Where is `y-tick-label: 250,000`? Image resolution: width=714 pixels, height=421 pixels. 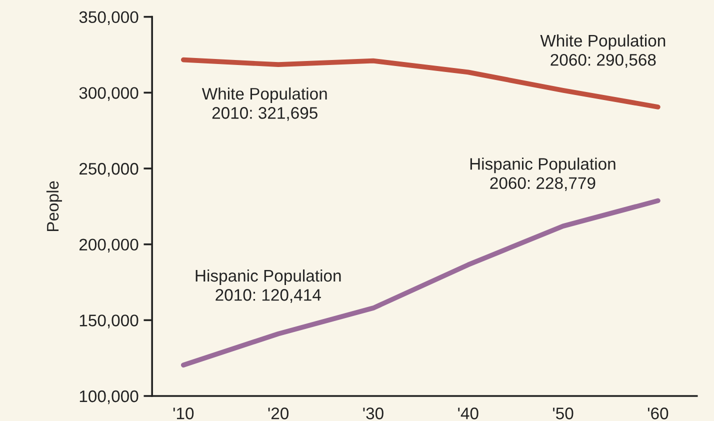
y-tick-label: 250,000 is located at coordinates (108, 169).